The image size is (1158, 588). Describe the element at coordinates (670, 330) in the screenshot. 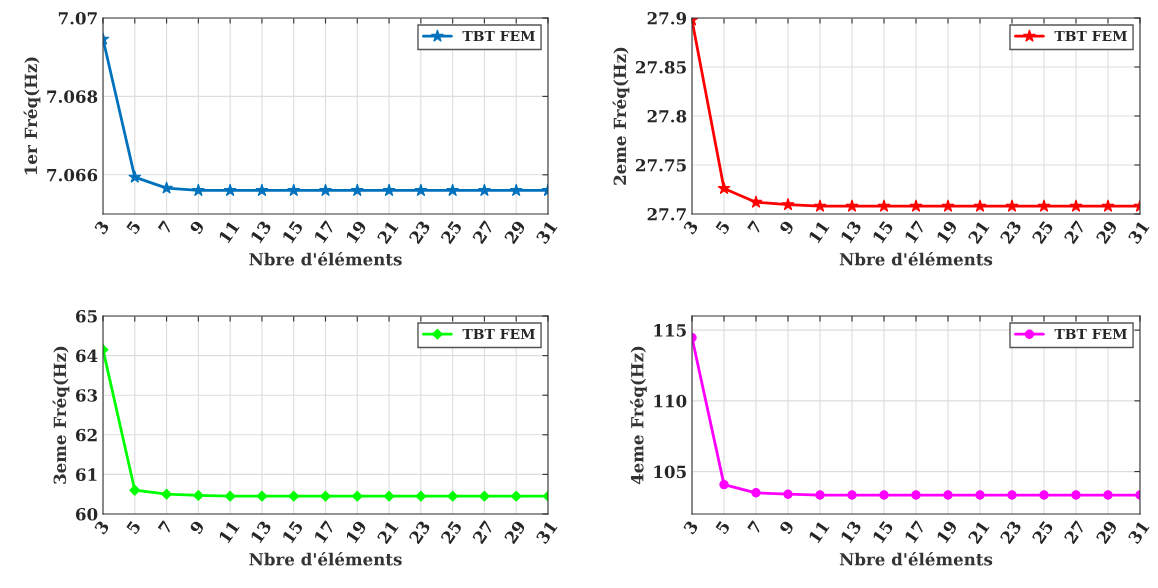

I see `y-tick-label: 115` at that location.